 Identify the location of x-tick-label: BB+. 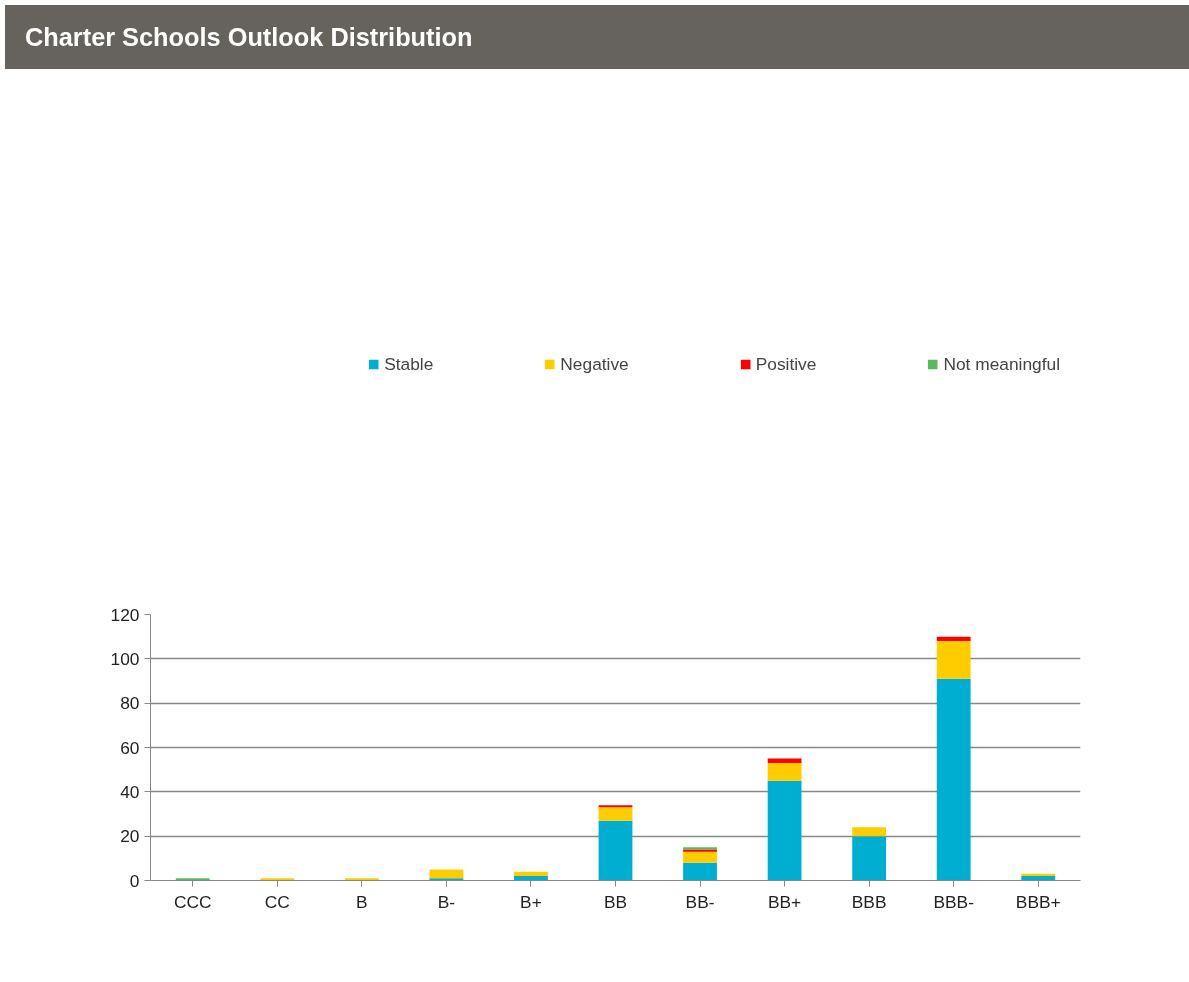
(784, 901).